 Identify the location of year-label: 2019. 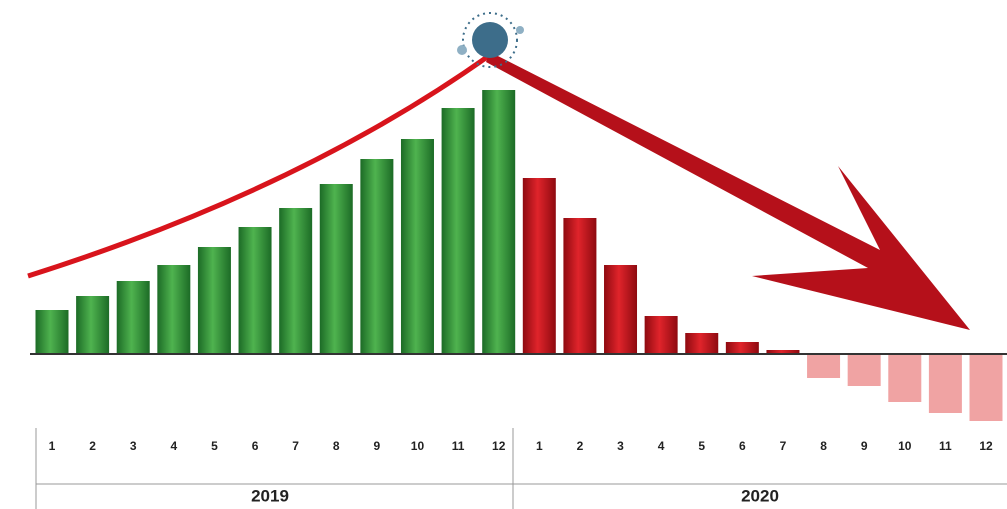
(270, 495).